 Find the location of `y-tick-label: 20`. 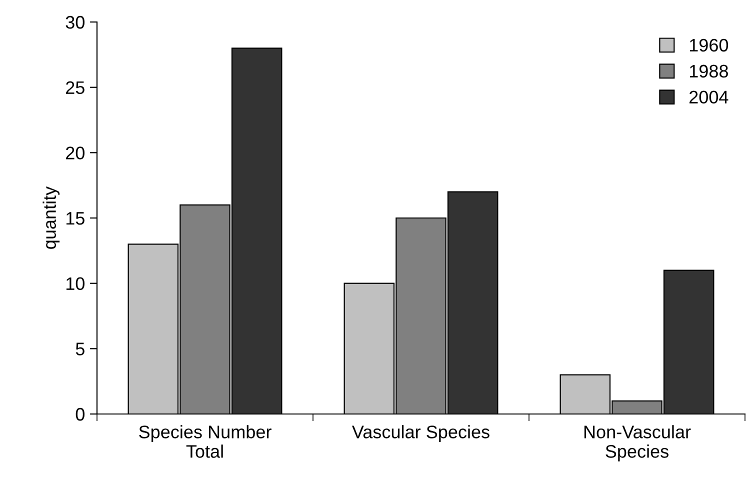

y-tick-label: 20 is located at coordinates (75, 153).